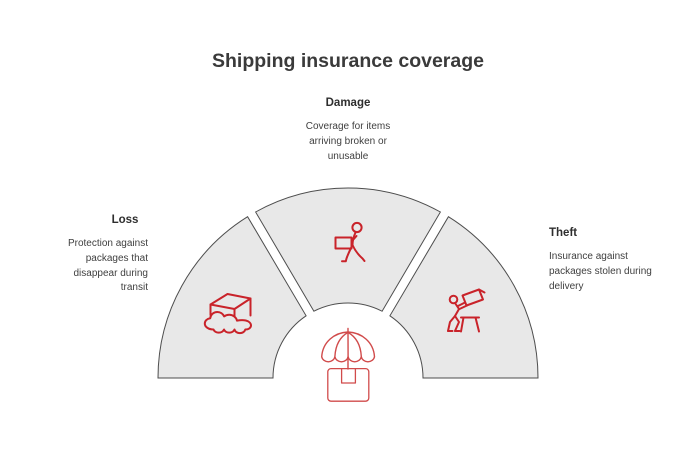 Image resolution: width=696 pixels, height=450 pixels. I want to click on package-cloud-icon, so click(227, 314).